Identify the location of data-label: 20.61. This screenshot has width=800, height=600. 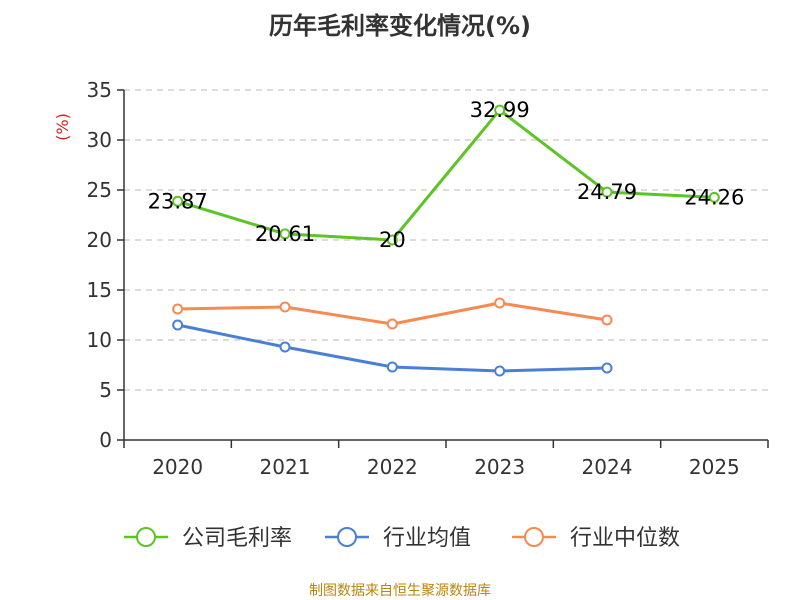
(285, 234).